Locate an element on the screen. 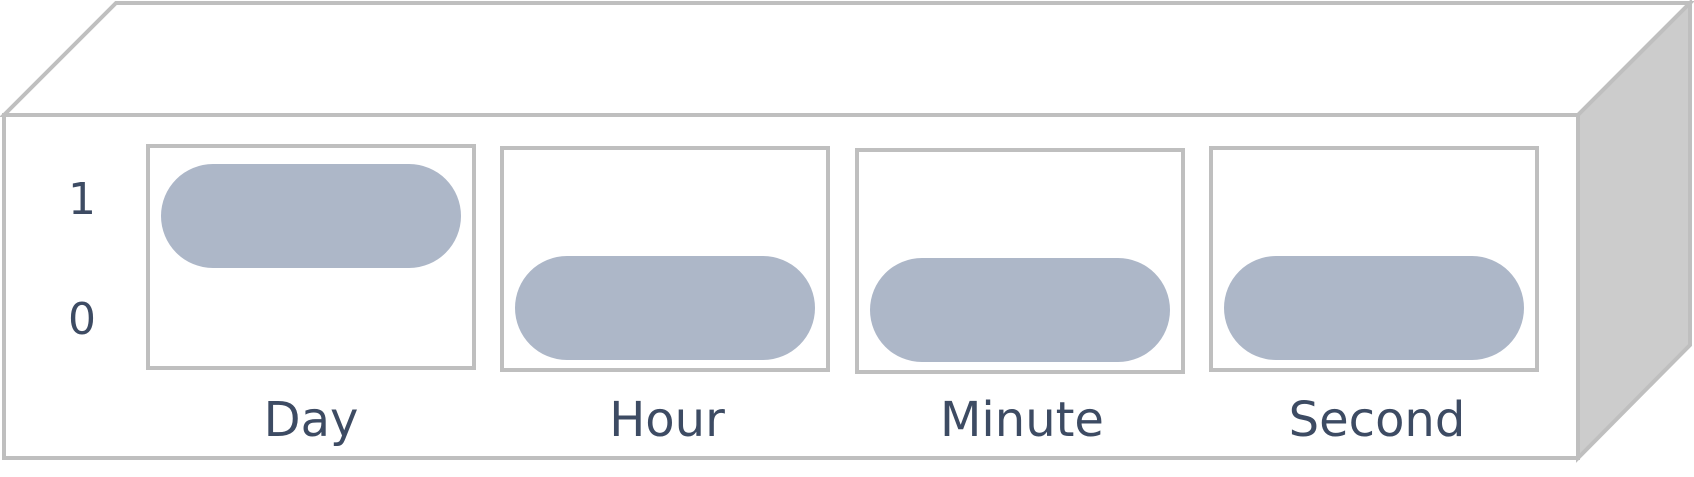 The width and height of the screenshot is (1694, 477). switch-day: Day is located at coordinates (311, 296).